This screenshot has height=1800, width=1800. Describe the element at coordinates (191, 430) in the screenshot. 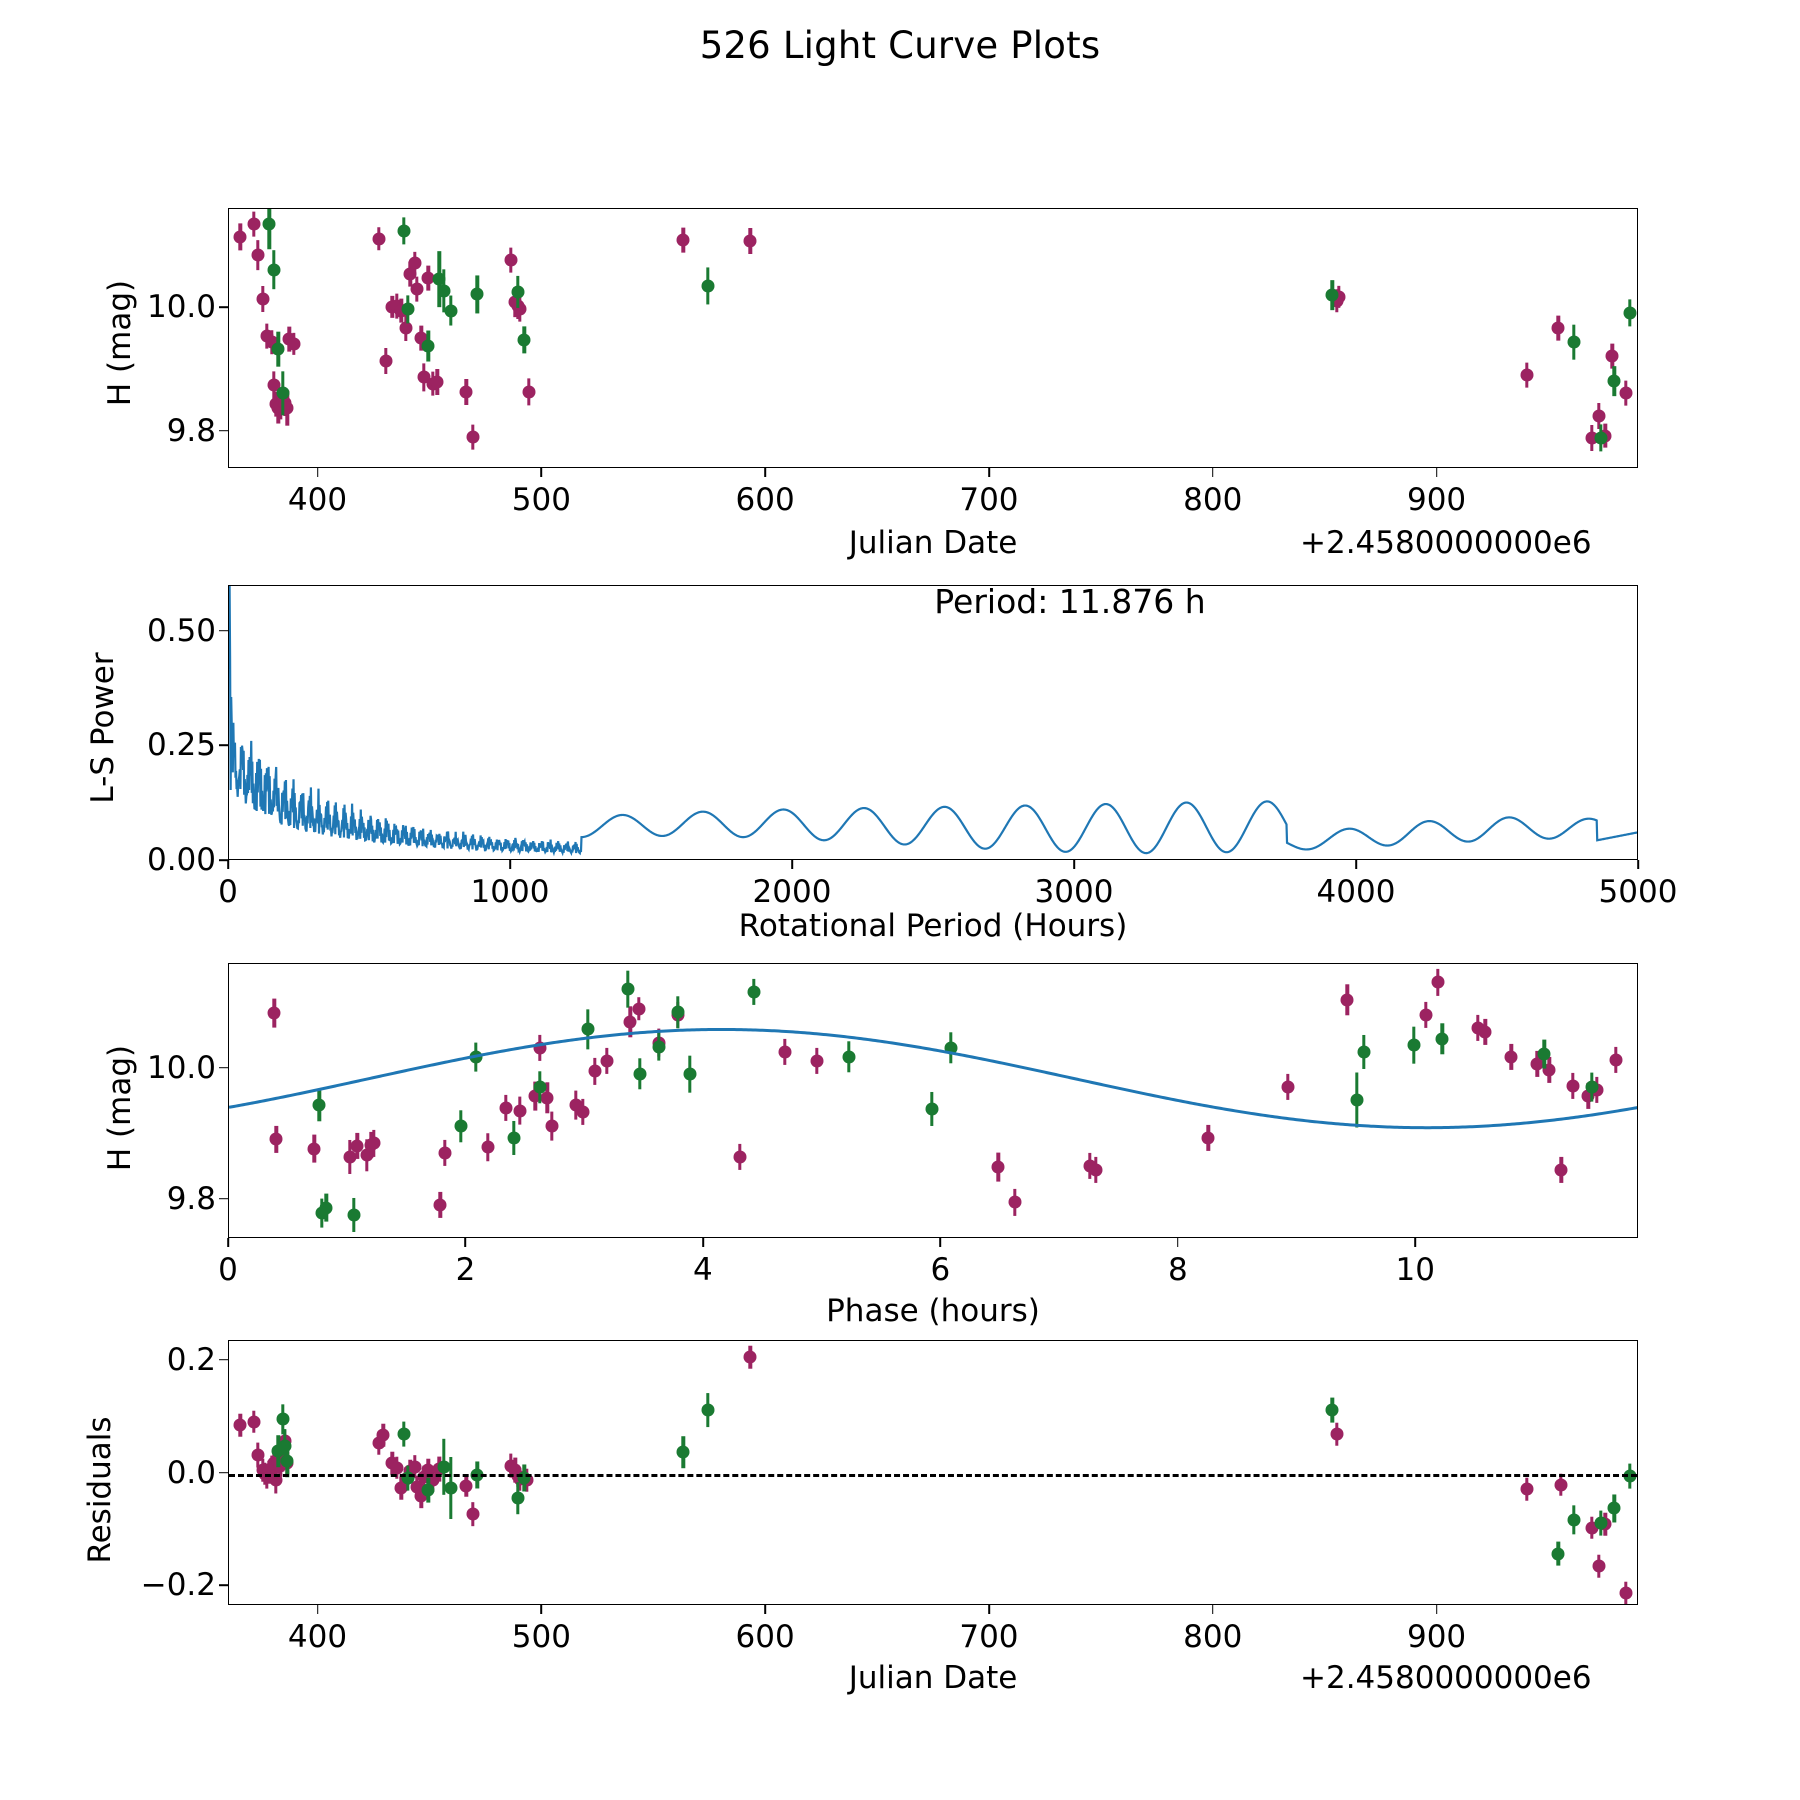

I see `lightcurve-ytick-label: 9.8` at that location.